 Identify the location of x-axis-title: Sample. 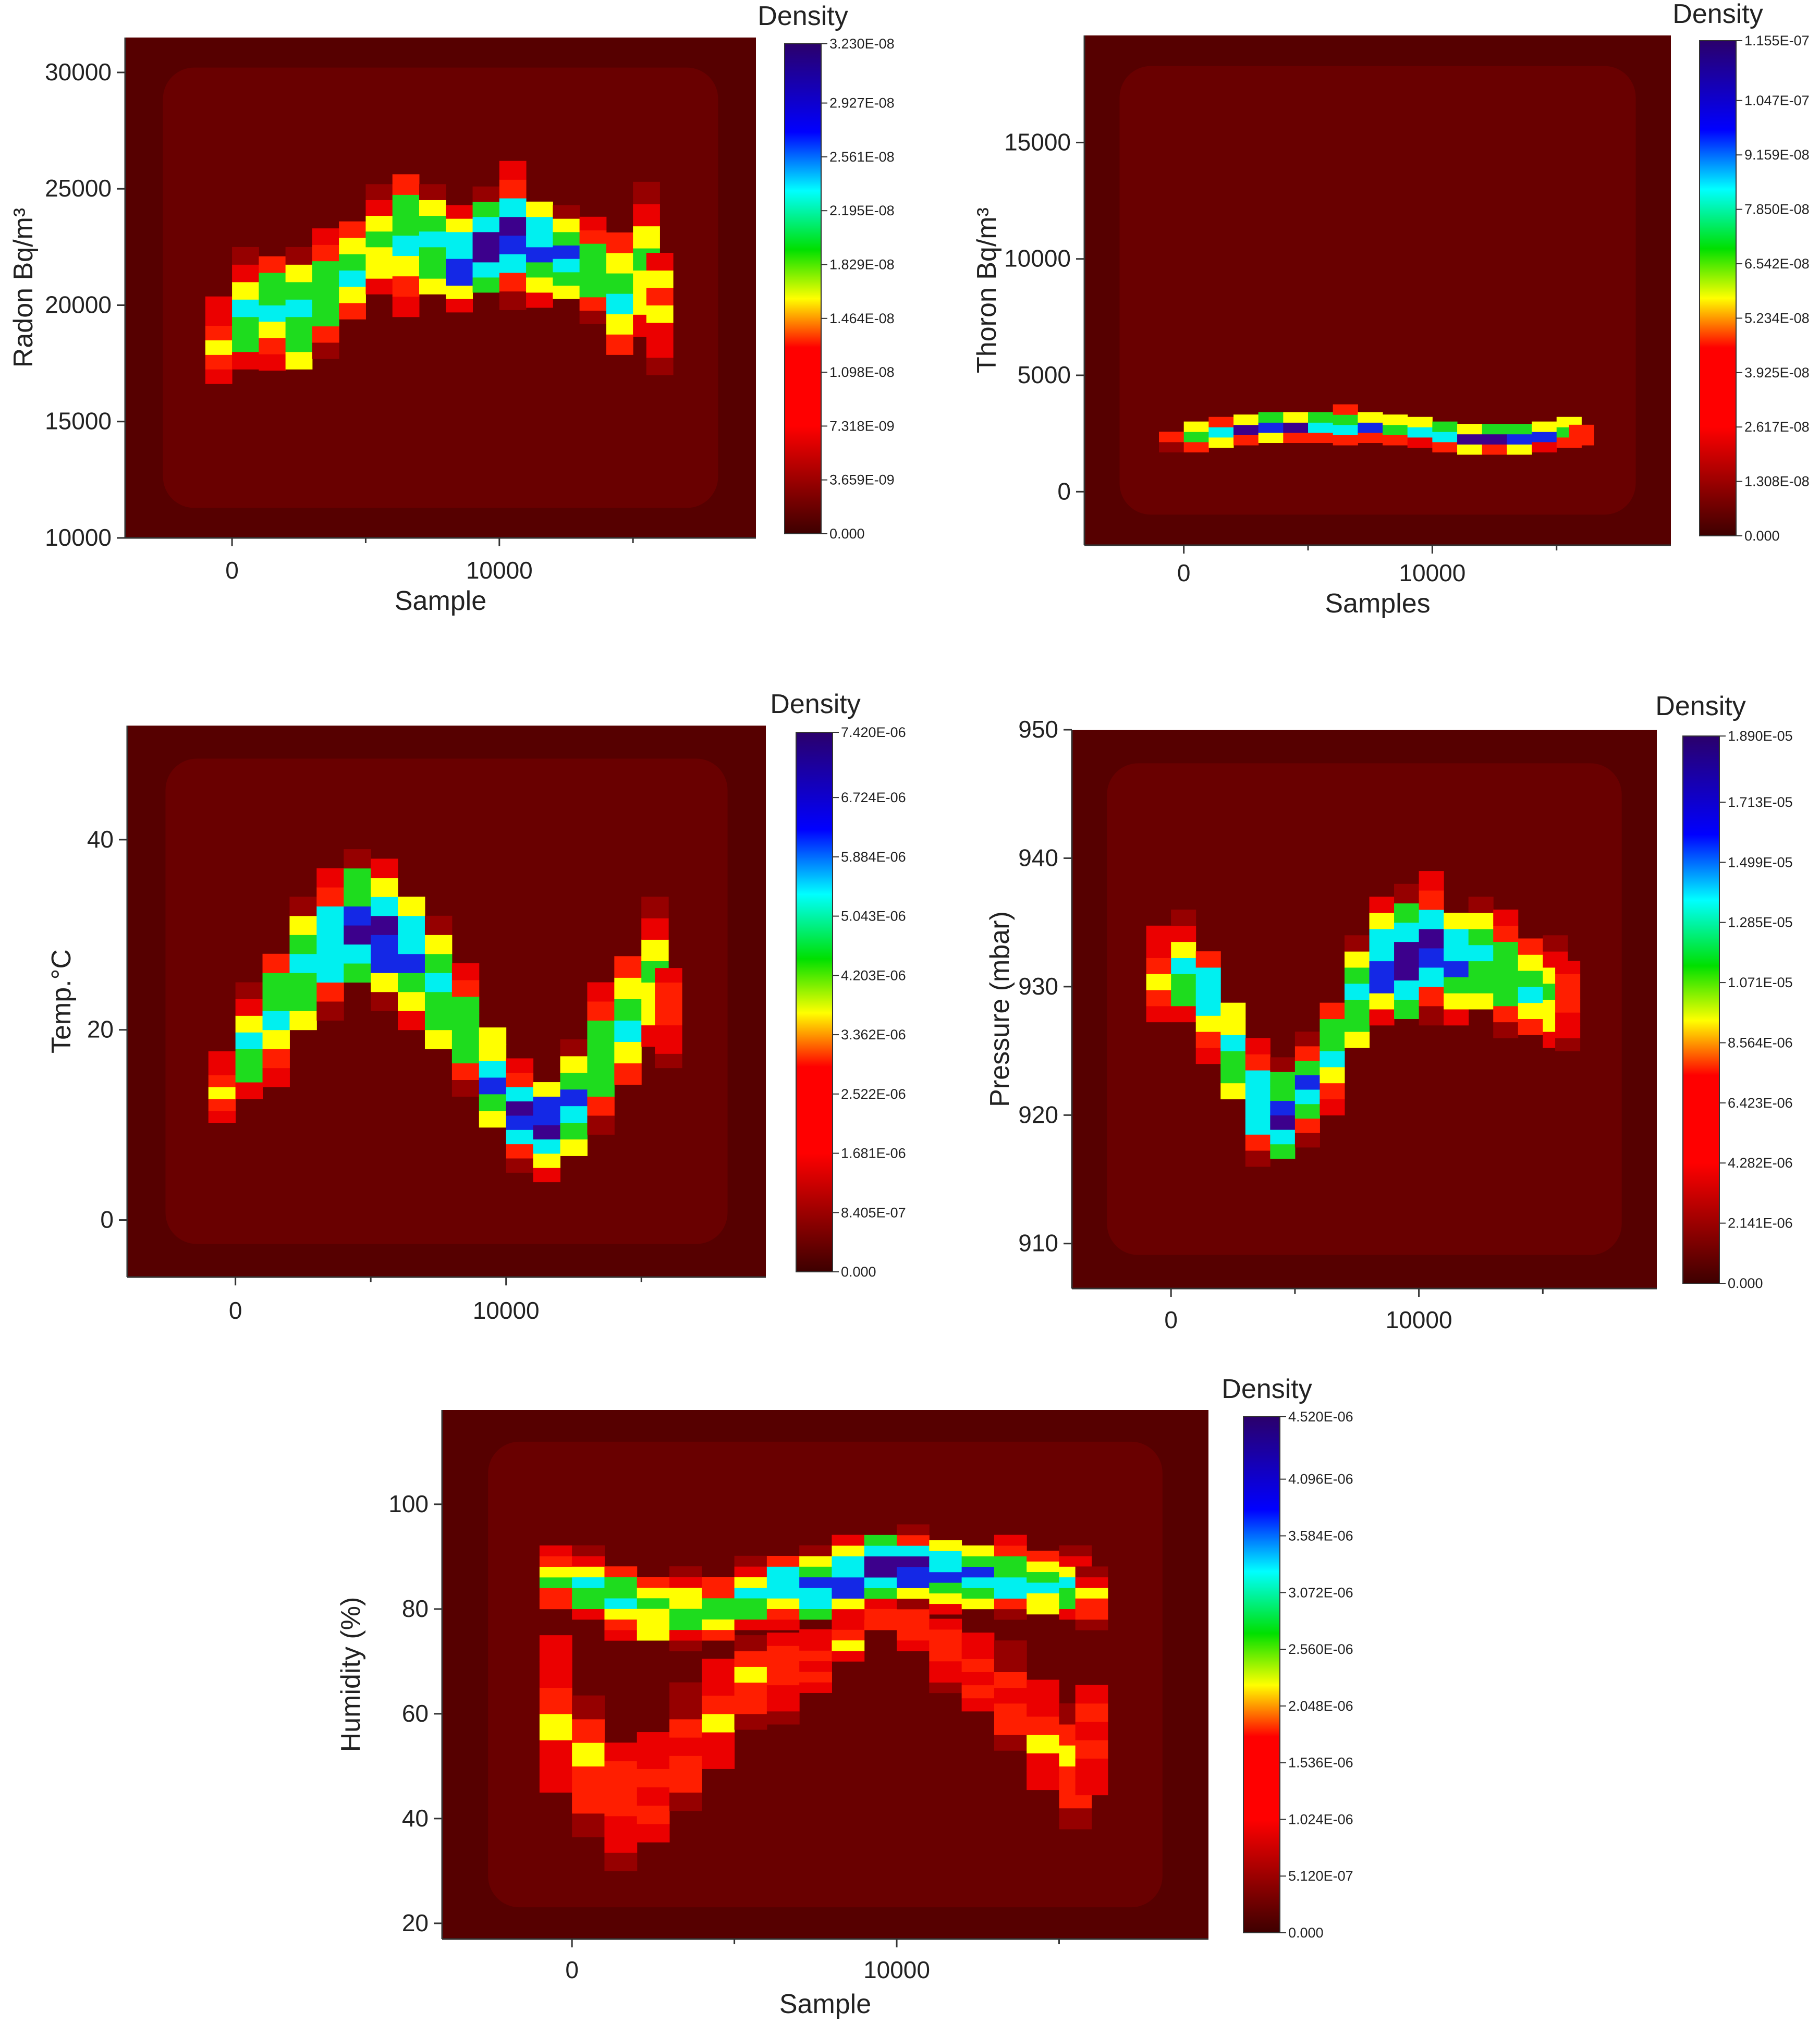
(825, 2004).